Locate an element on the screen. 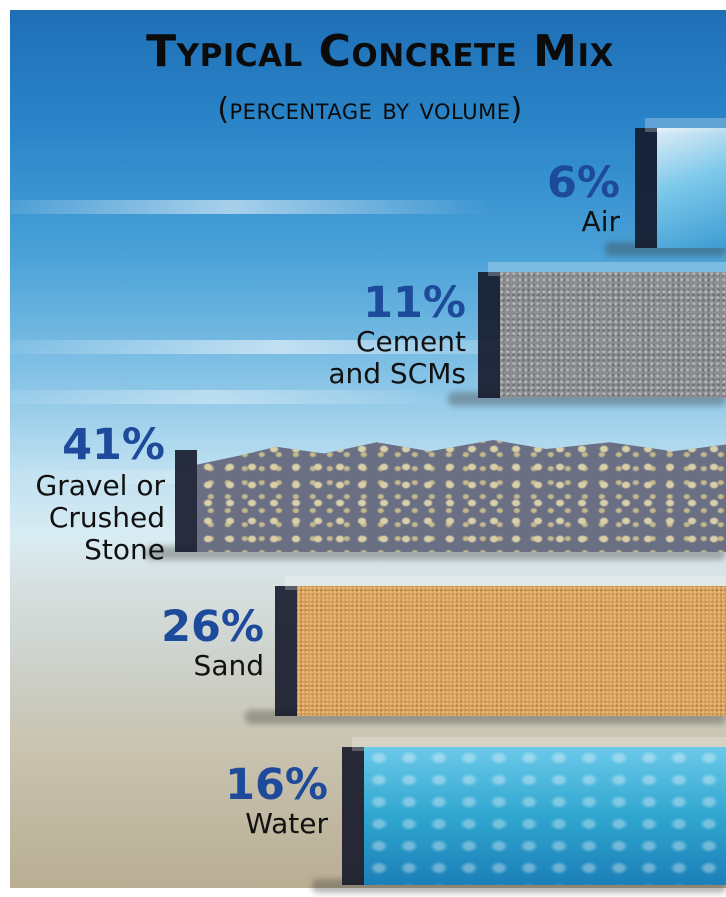  slab-front-sand is located at coordinates (511, 651).